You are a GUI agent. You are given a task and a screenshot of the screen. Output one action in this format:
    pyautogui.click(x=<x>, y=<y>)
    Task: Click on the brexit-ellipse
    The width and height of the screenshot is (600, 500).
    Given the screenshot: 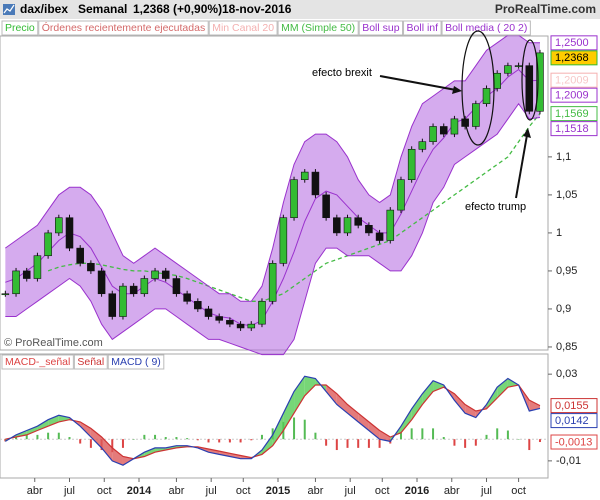 What is the action you would take?
    pyautogui.click(x=478, y=88)
    